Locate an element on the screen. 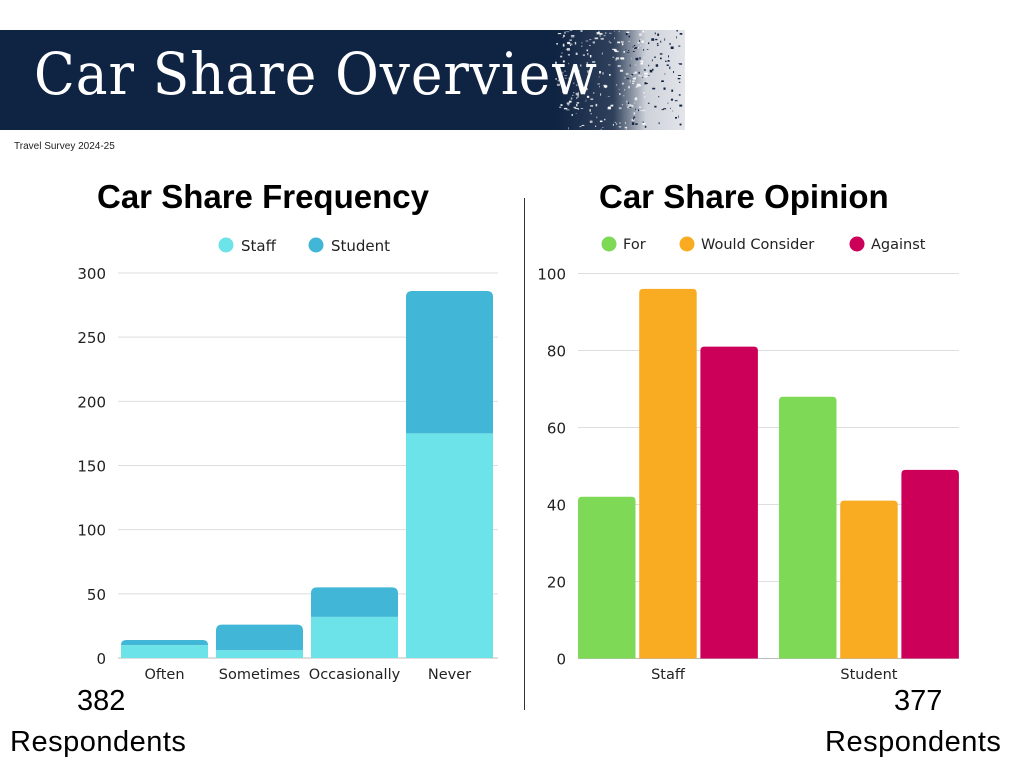  bar-occasionally-student is located at coordinates (354, 602).